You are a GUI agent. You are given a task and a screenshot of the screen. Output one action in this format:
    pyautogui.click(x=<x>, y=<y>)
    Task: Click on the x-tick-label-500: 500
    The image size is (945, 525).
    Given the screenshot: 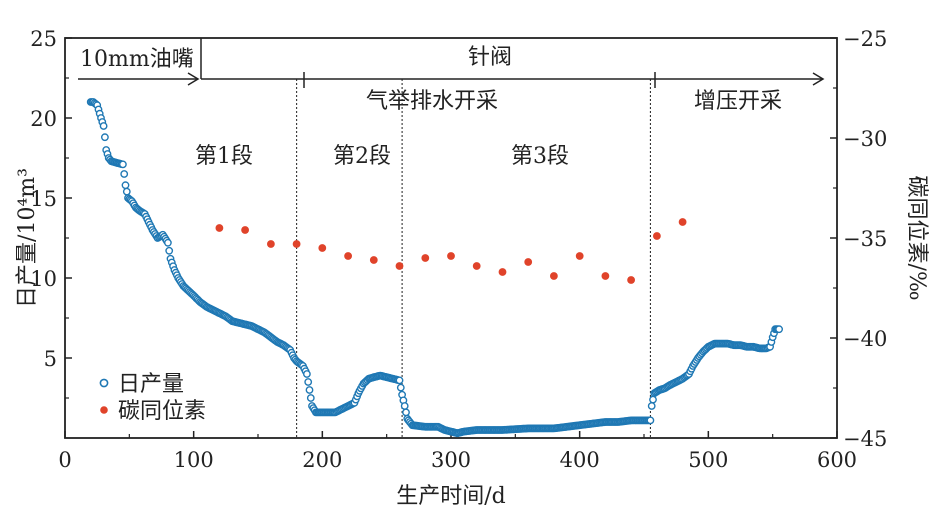 What is the action you would take?
    pyautogui.click(x=708, y=460)
    